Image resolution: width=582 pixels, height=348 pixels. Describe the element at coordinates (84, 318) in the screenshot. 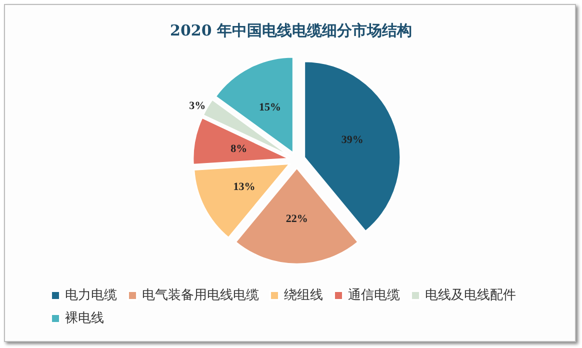

I see `legend-label: 裸电线` at that location.